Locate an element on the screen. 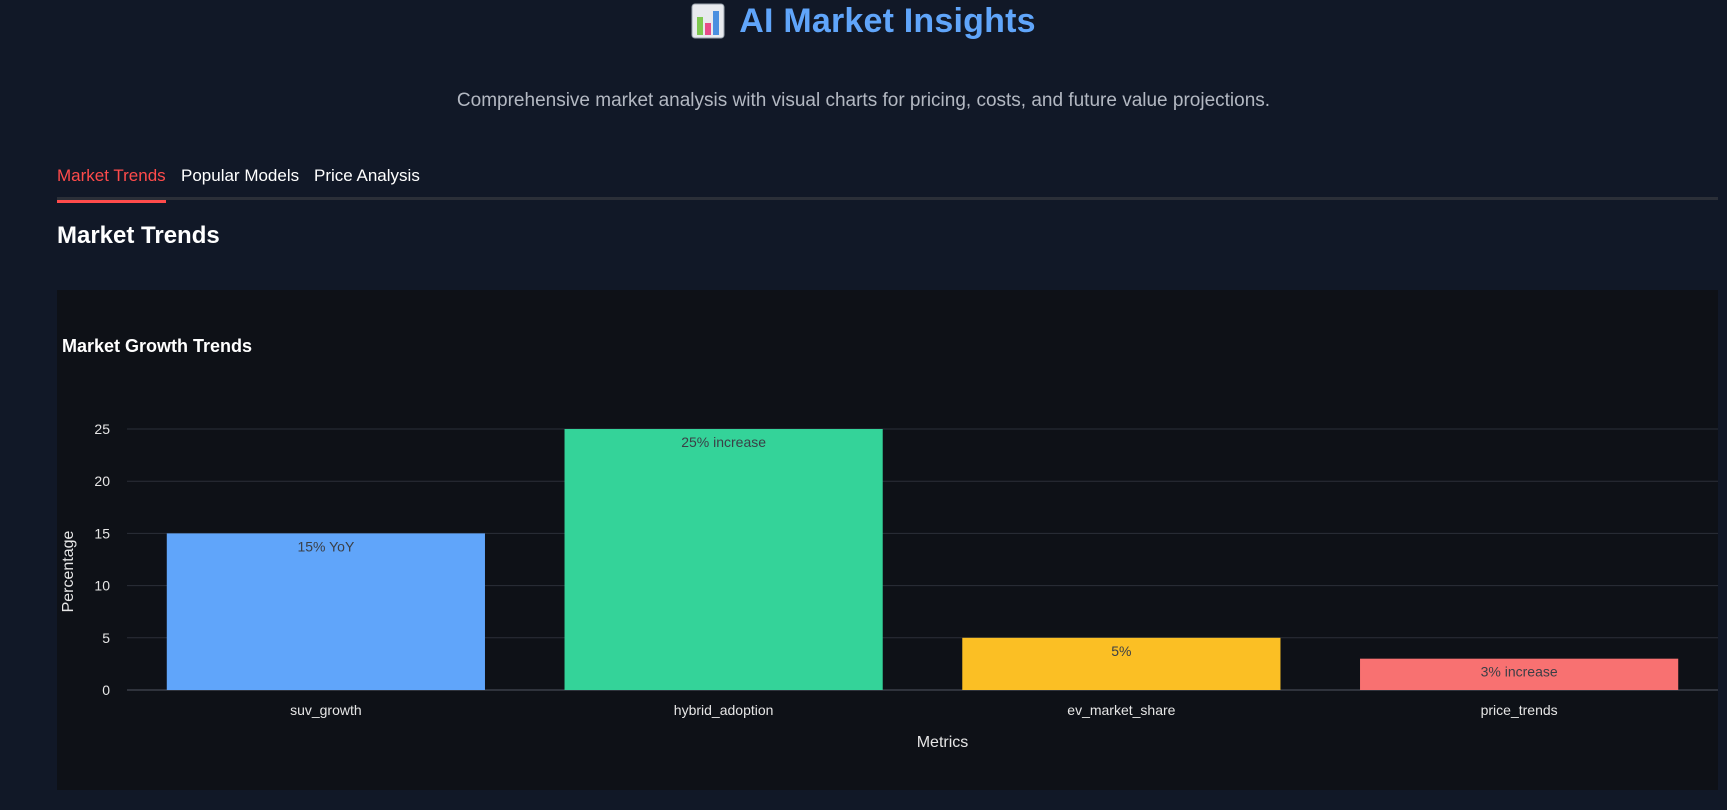 Image resolution: width=1727 pixels, height=810 pixels. x-tick-label: ev_market_share is located at coordinates (1121, 710).